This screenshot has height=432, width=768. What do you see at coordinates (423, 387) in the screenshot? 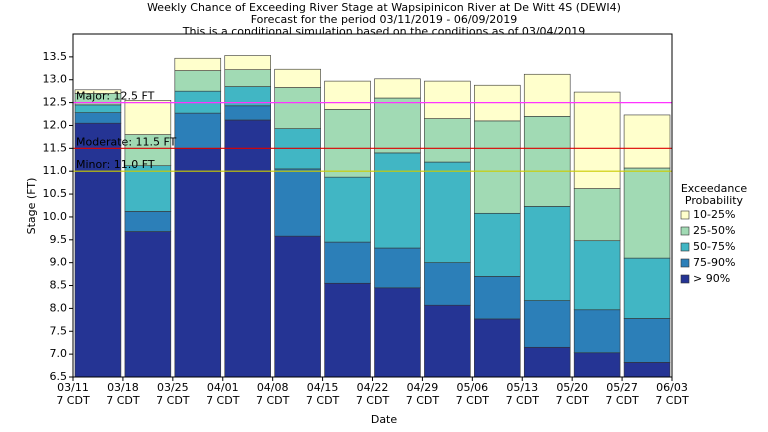
I see `x-tick-label: 04/29` at bounding box center [423, 387].